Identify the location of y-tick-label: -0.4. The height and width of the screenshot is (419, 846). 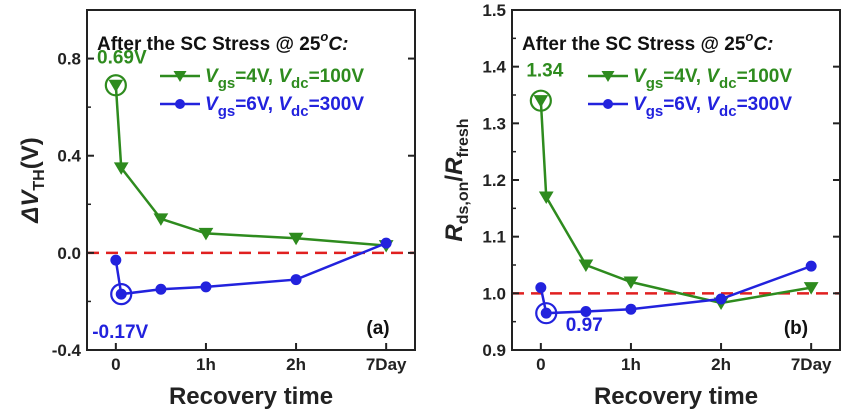
(67, 350).